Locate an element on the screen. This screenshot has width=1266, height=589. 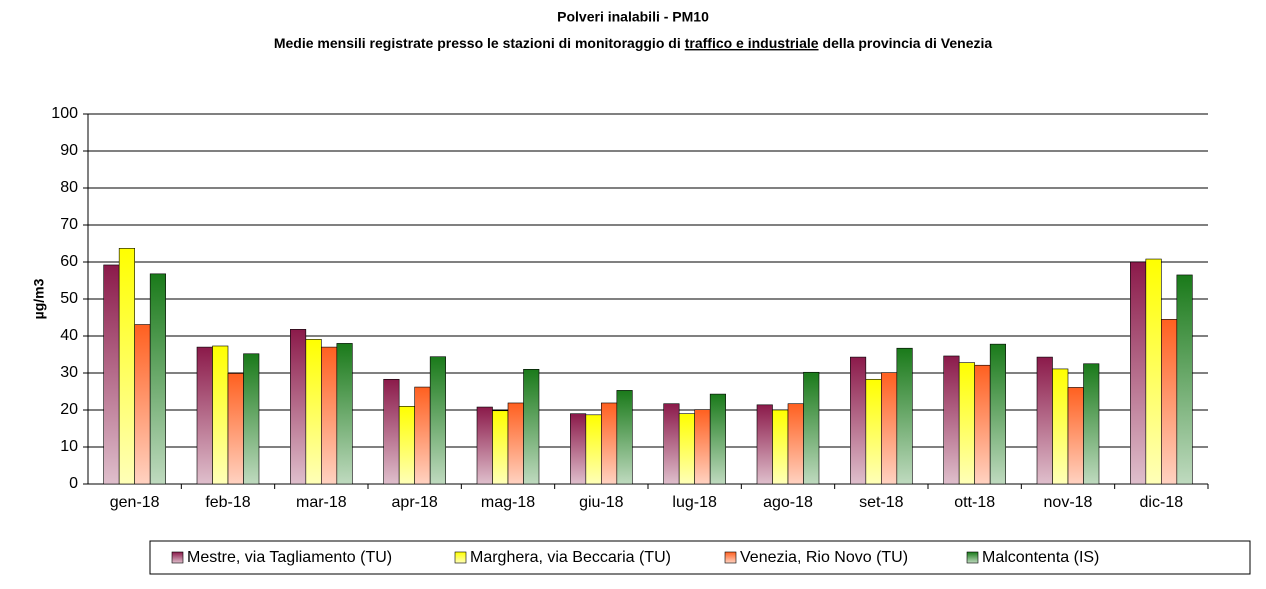
x-tick-label: lug-18 is located at coordinates (694, 502).